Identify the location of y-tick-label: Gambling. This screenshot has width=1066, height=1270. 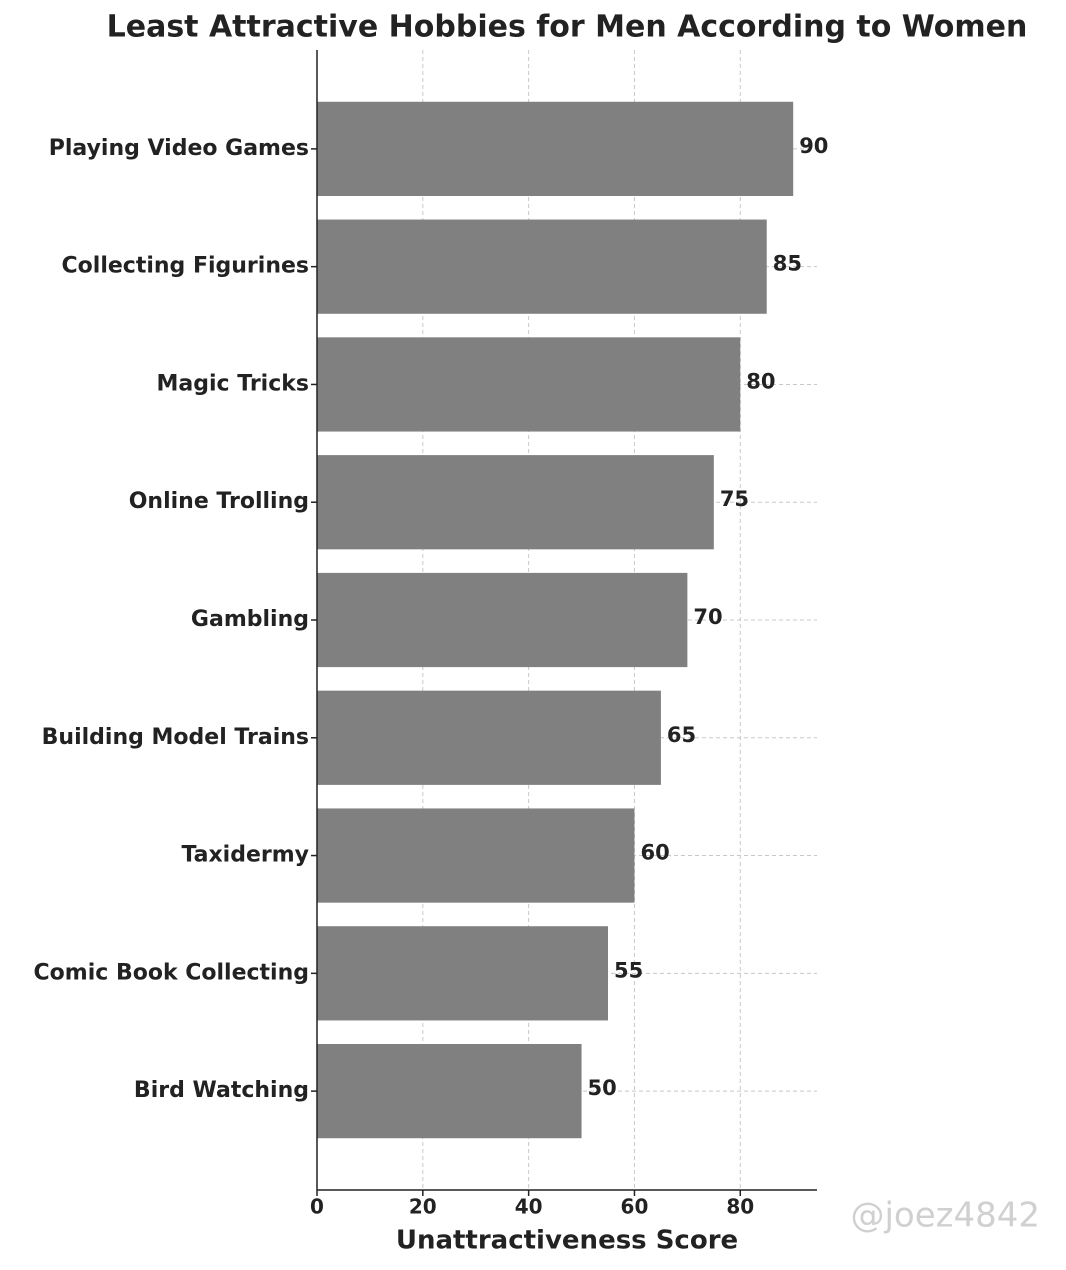
(250, 619).